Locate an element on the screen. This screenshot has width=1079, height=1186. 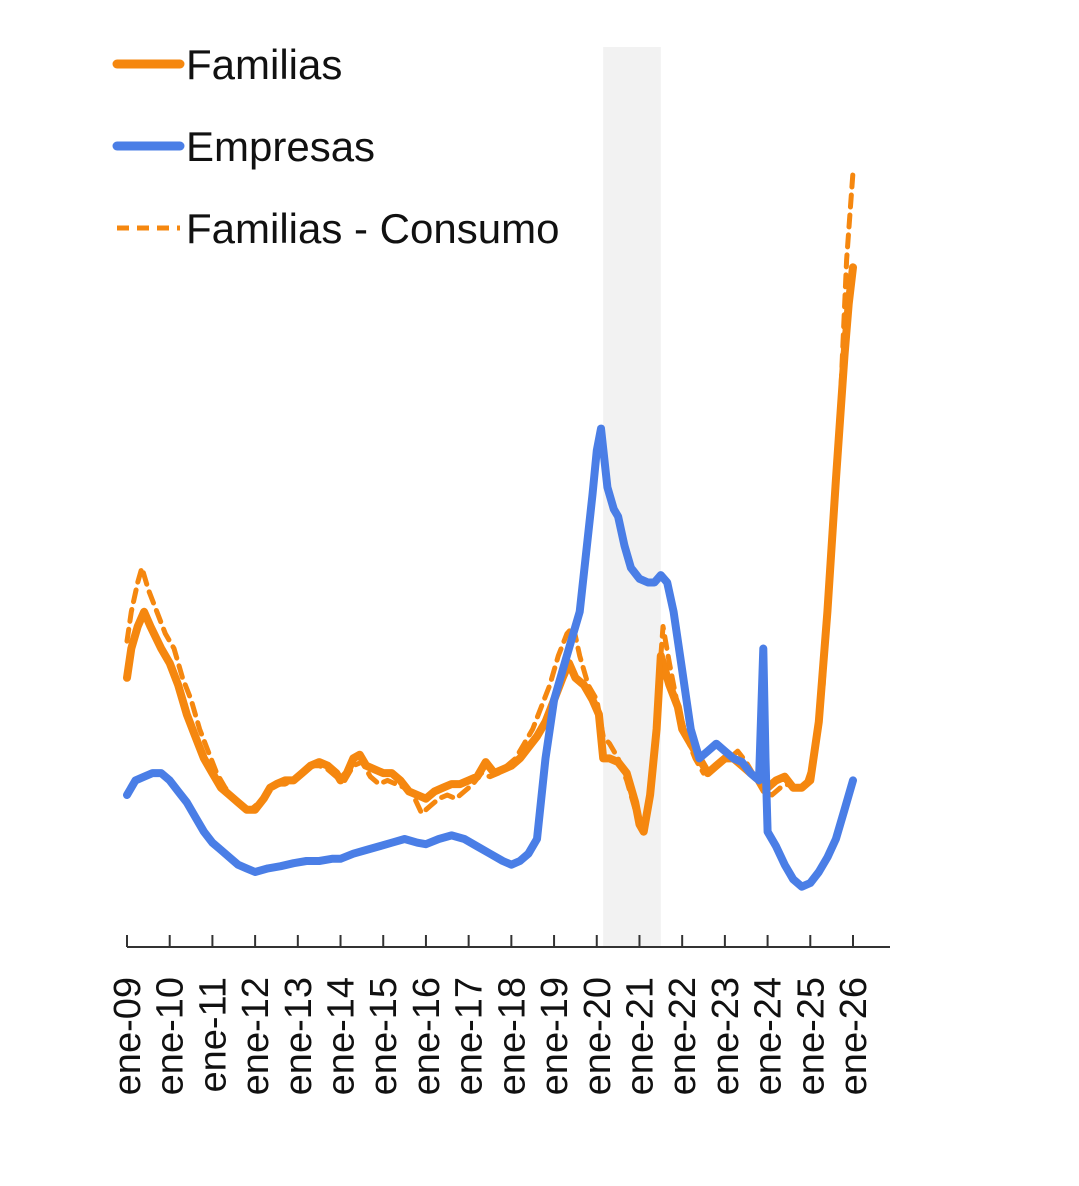
x-tick-label: ene-12 is located at coordinates (256, 1036).